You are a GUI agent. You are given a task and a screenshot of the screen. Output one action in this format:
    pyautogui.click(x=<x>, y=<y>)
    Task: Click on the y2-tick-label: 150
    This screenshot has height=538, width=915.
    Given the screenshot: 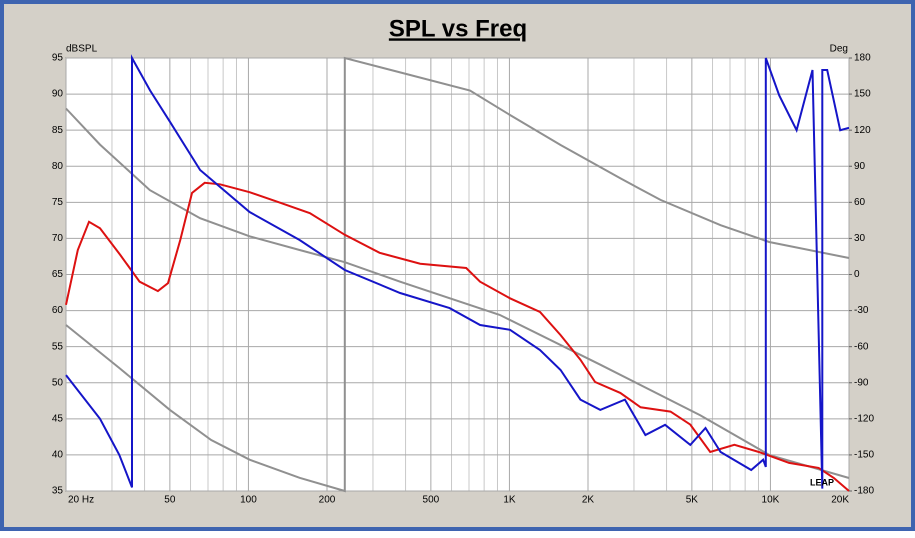 What is the action you would take?
    pyautogui.click(x=862, y=94)
    